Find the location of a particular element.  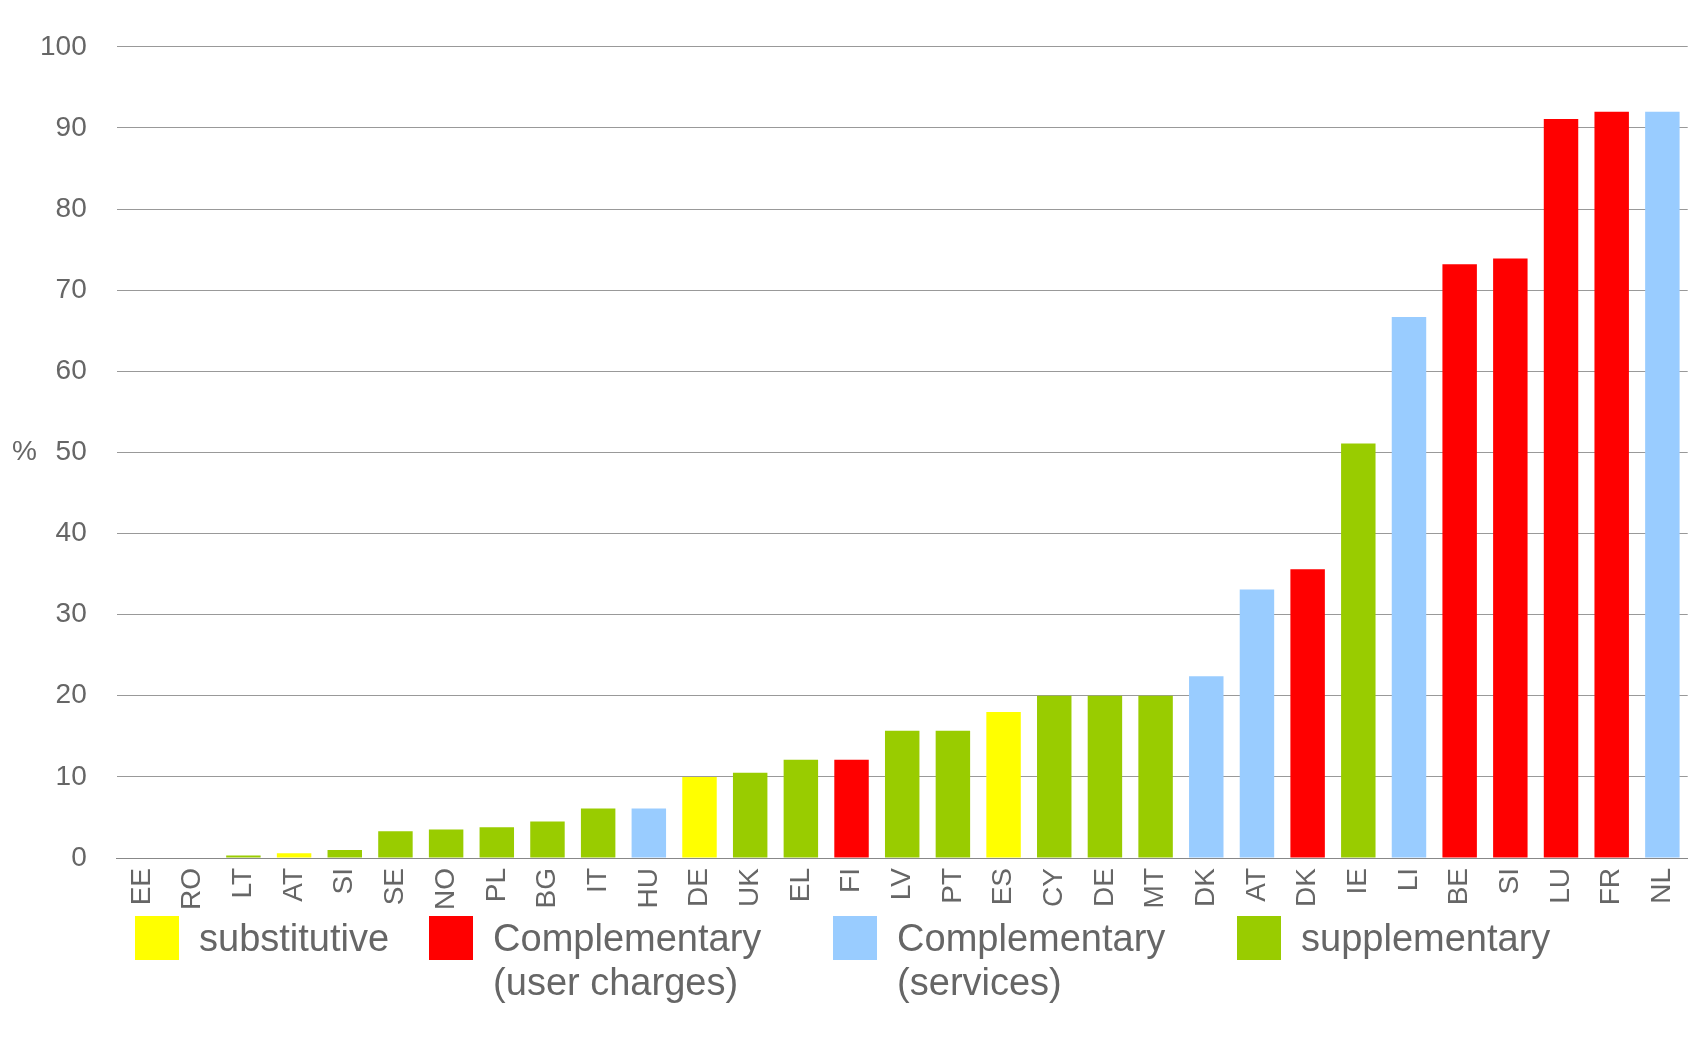

y-axis-title: % is located at coordinates (24, 451).